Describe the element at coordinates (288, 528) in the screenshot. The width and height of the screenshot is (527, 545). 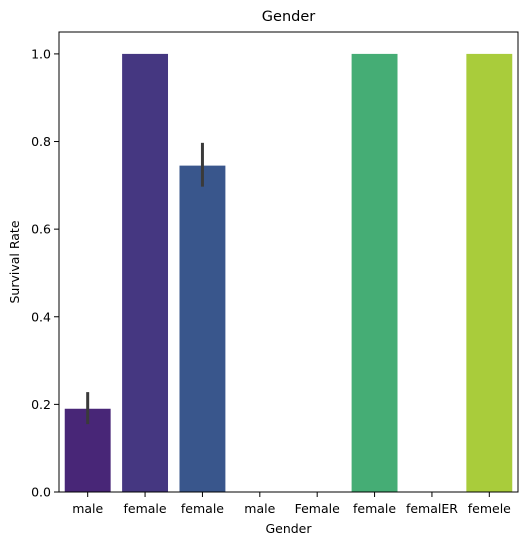
I see `x-axis-label: Gender` at that location.